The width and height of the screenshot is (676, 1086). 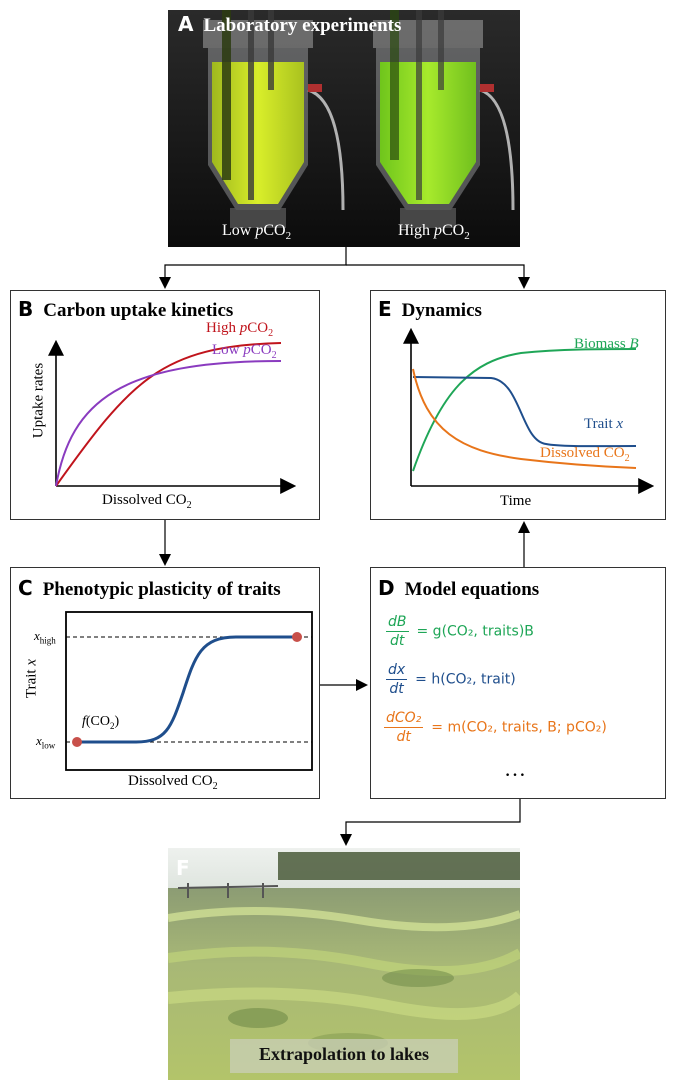 I want to click on c-xlow-label: xlow, so click(x=46, y=742).